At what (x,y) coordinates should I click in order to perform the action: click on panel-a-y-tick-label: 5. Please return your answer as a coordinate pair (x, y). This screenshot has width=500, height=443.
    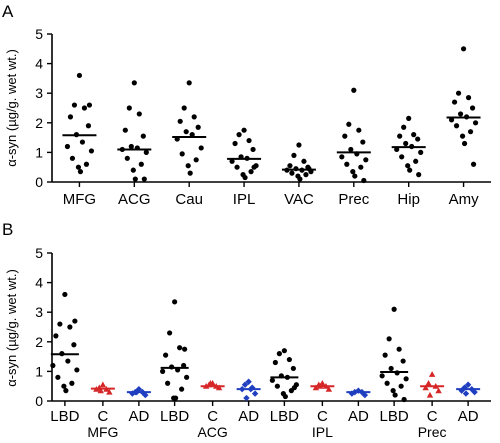
    Looking at the image, I should click on (39, 34).